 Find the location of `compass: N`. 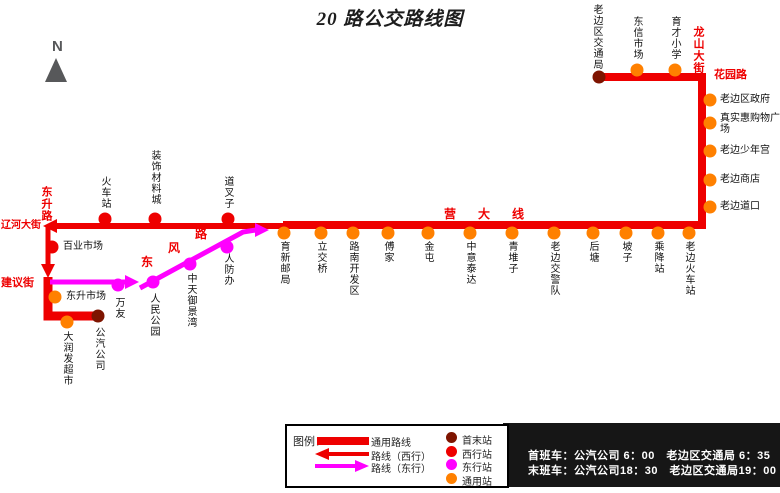

compass: N is located at coordinates (61, 63).